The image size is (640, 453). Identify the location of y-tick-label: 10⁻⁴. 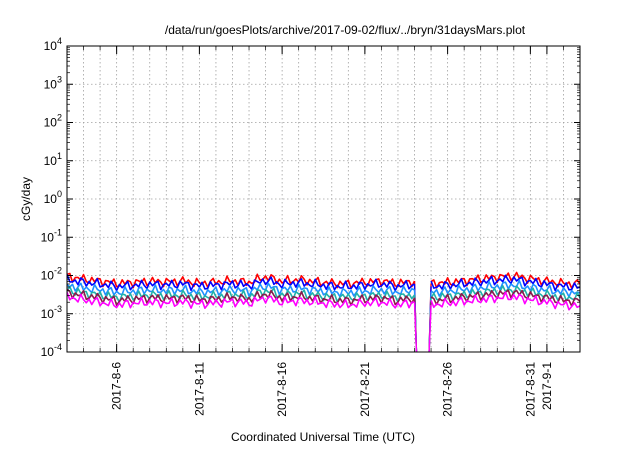
(51, 350).